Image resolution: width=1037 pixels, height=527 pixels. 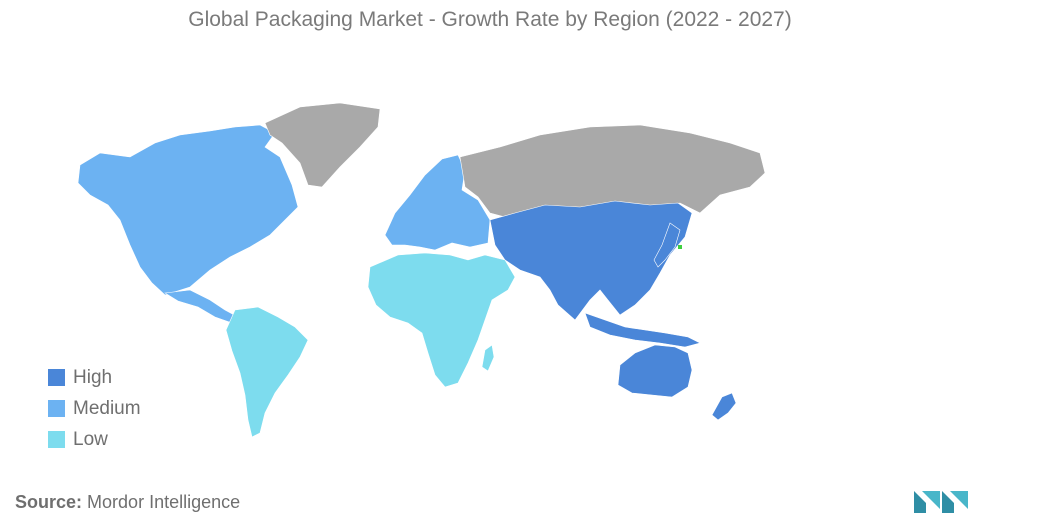 I want to click on legend-item-medium: Medium, so click(x=94, y=408).